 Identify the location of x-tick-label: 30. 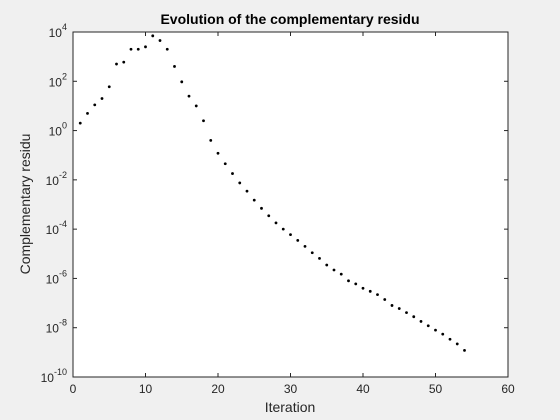
(291, 389).